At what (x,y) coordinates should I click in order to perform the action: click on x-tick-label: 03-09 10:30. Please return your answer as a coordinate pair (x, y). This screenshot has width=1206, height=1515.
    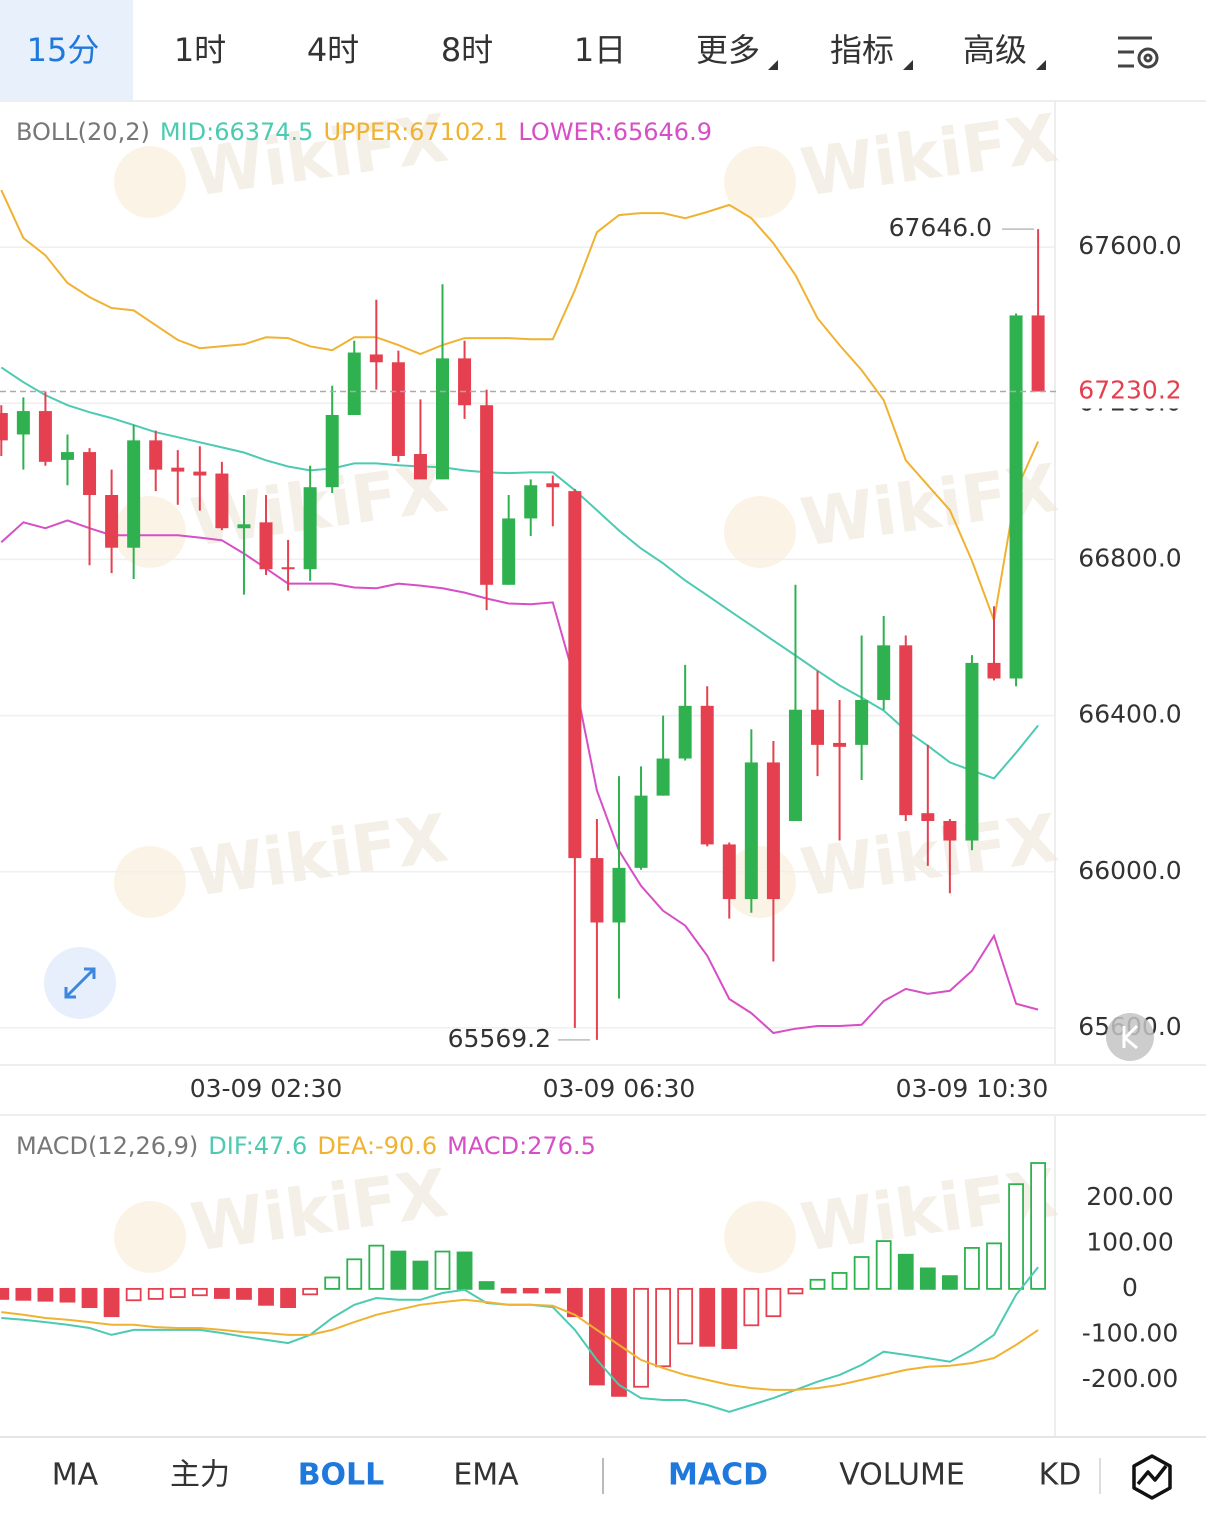
    Looking at the image, I should click on (972, 1088).